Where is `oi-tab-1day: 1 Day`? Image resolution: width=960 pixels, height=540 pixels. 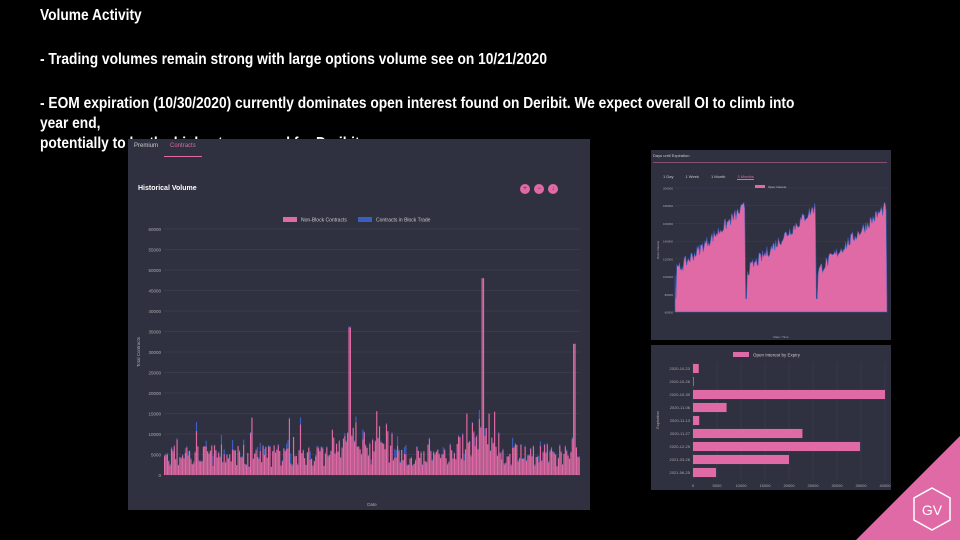
oi-tab-1day: 1 Day is located at coordinates (668, 176).